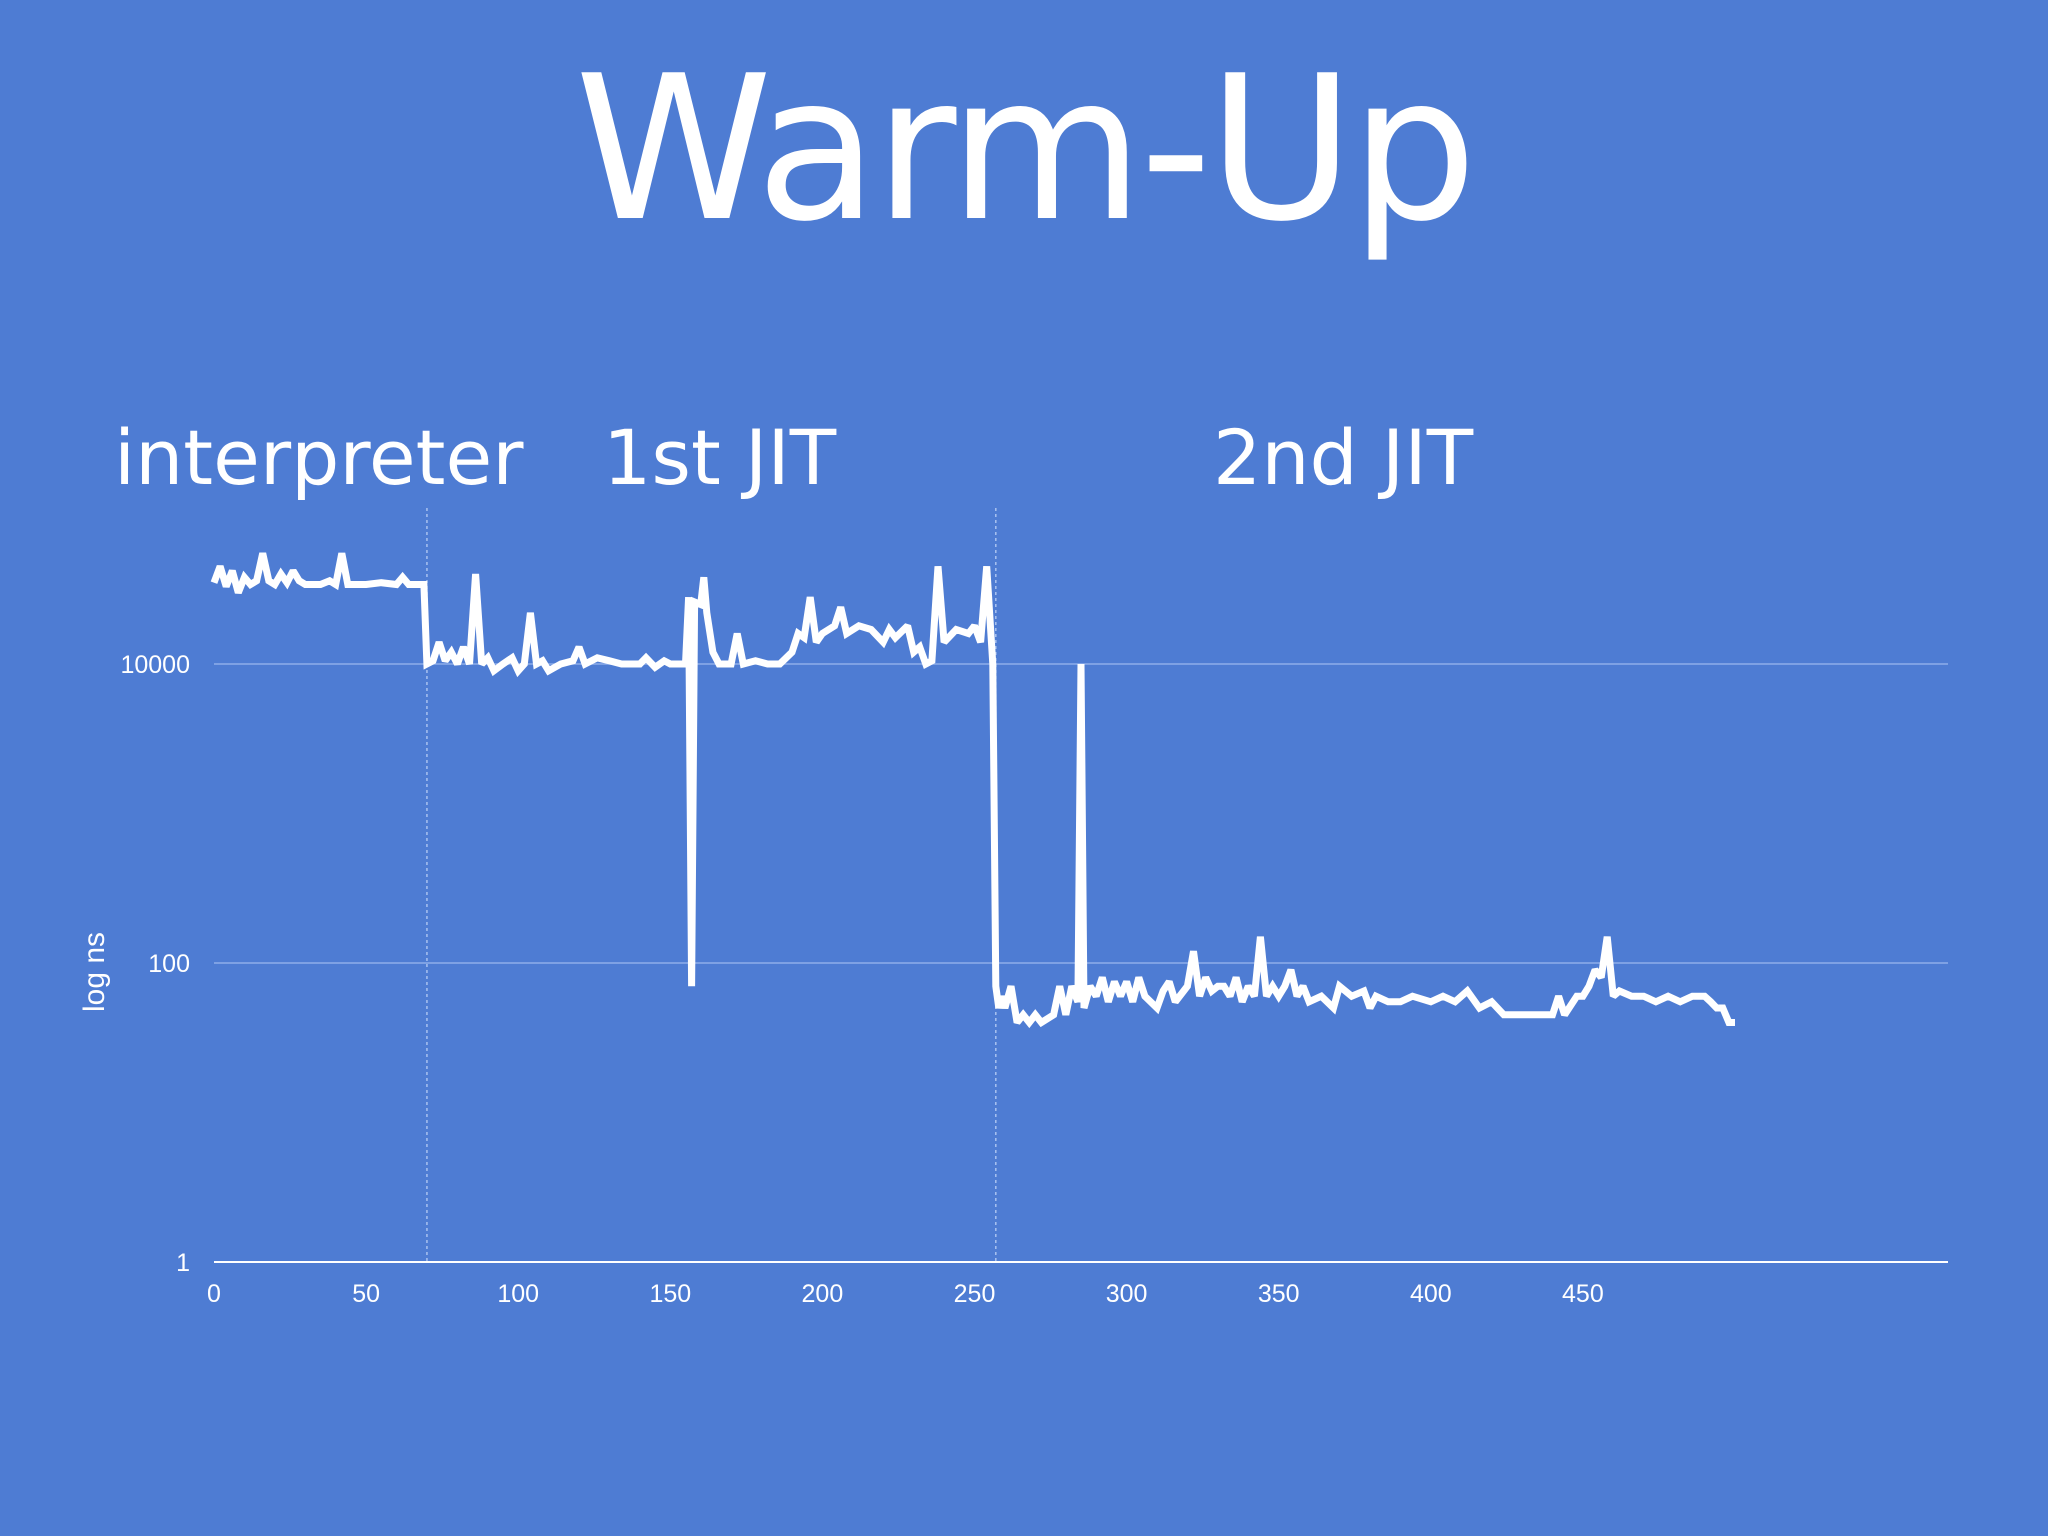  What do you see at coordinates (319, 457) in the screenshot?
I see `phase-label-interpreter: interpreter` at bounding box center [319, 457].